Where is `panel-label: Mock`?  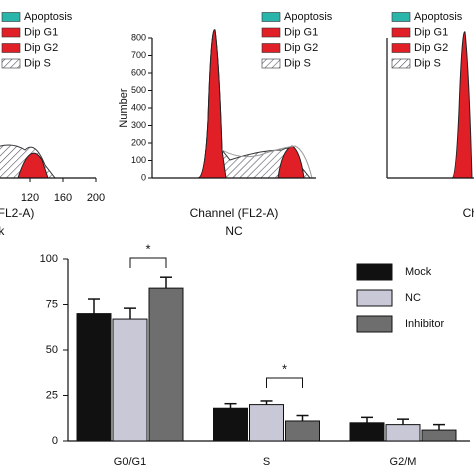 panel-label: Mock is located at coordinates (2, 231).